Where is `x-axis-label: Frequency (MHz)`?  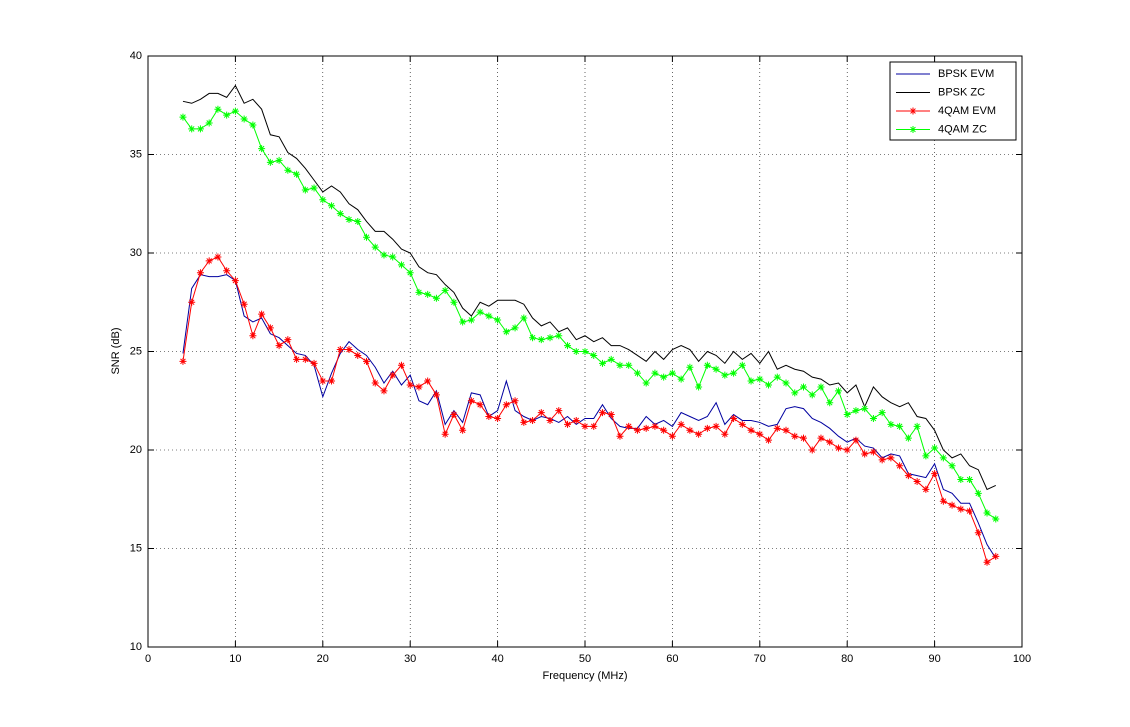
x-axis-label: Frequency (MHz) is located at coordinates (585, 676).